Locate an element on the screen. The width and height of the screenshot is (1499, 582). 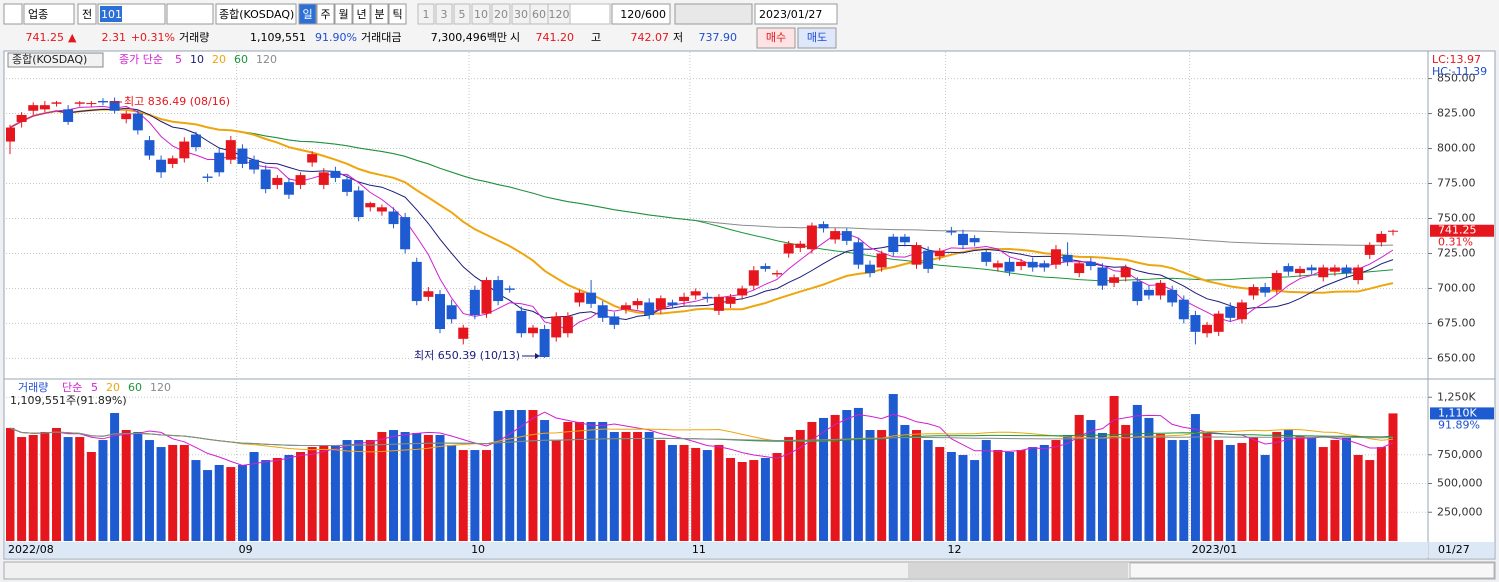
annotation-arrowhead is located at coordinates (537, 356).